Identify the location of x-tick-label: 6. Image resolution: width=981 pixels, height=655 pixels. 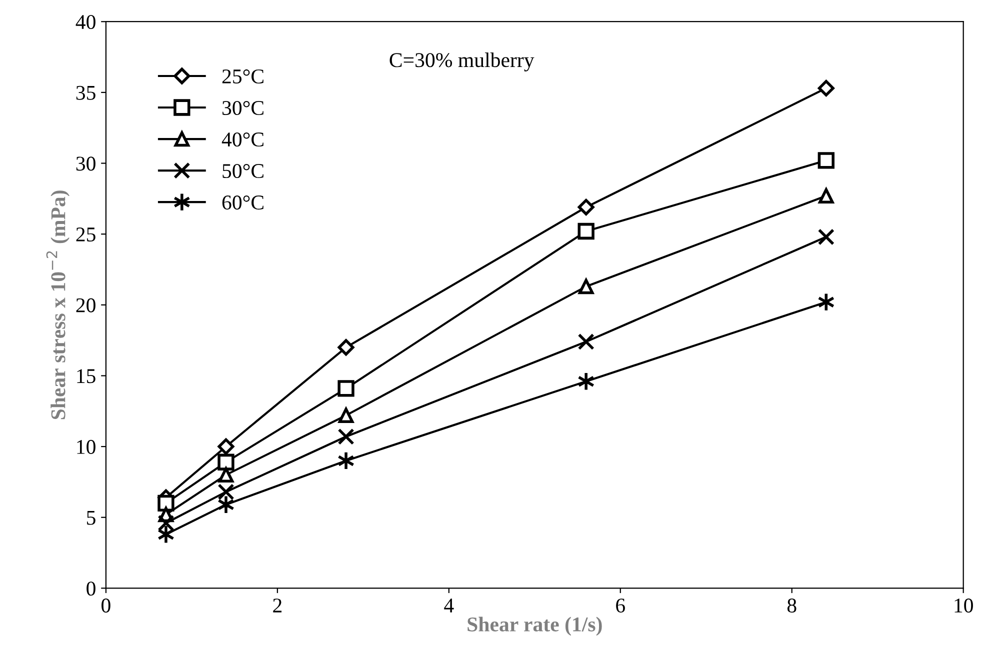
(620, 605).